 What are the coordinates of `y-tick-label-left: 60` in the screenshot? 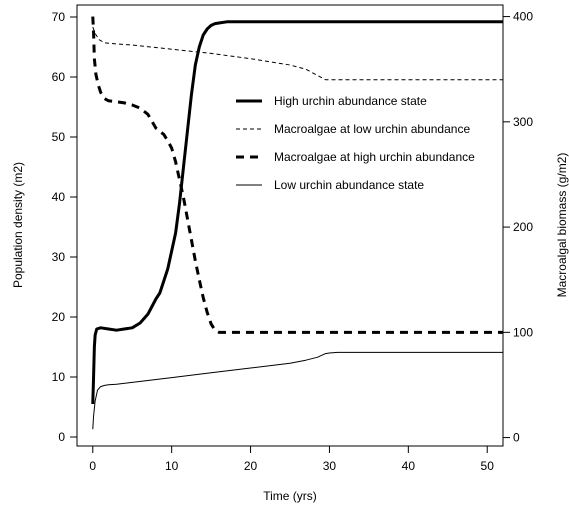 It's located at (59, 77).